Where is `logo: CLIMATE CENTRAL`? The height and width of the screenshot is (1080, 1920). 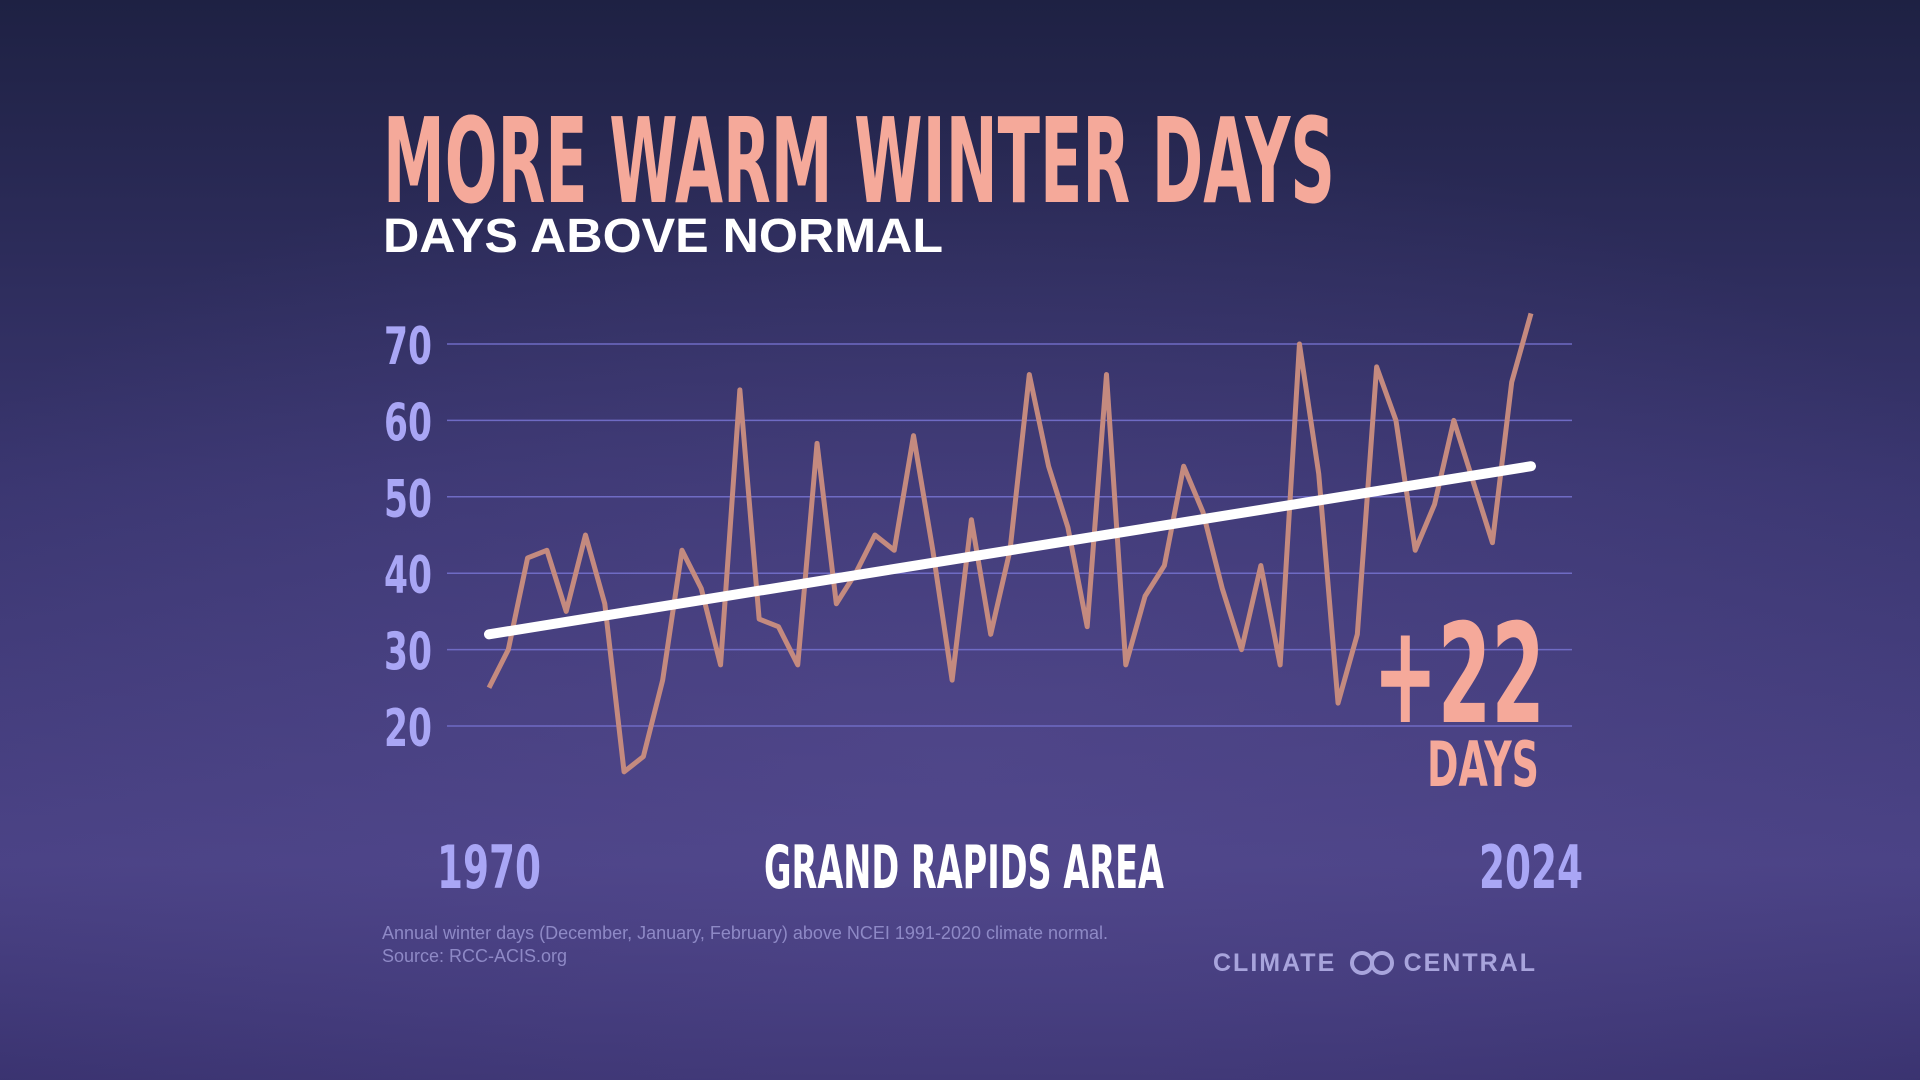
logo: CLIMATE CENTRAL is located at coordinates (1375, 963).